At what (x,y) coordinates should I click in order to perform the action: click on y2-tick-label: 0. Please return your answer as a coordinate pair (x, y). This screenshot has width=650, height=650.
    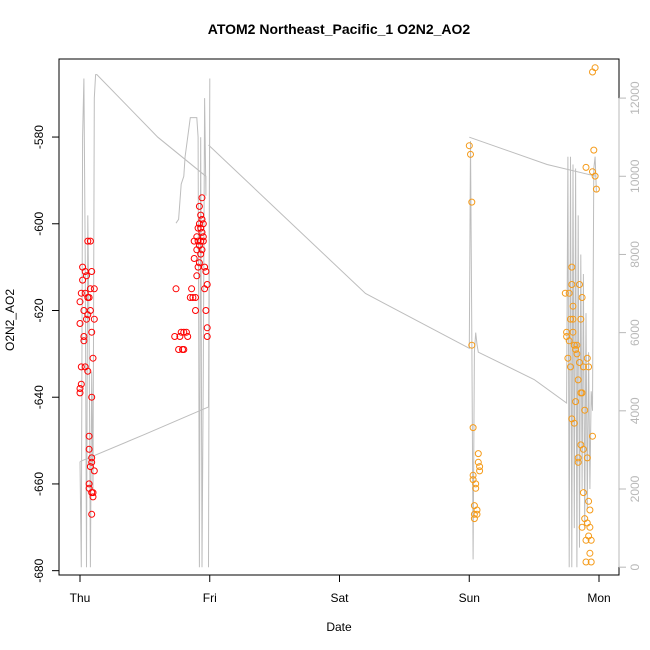
    Looking at the image, I should click on (635, 567).